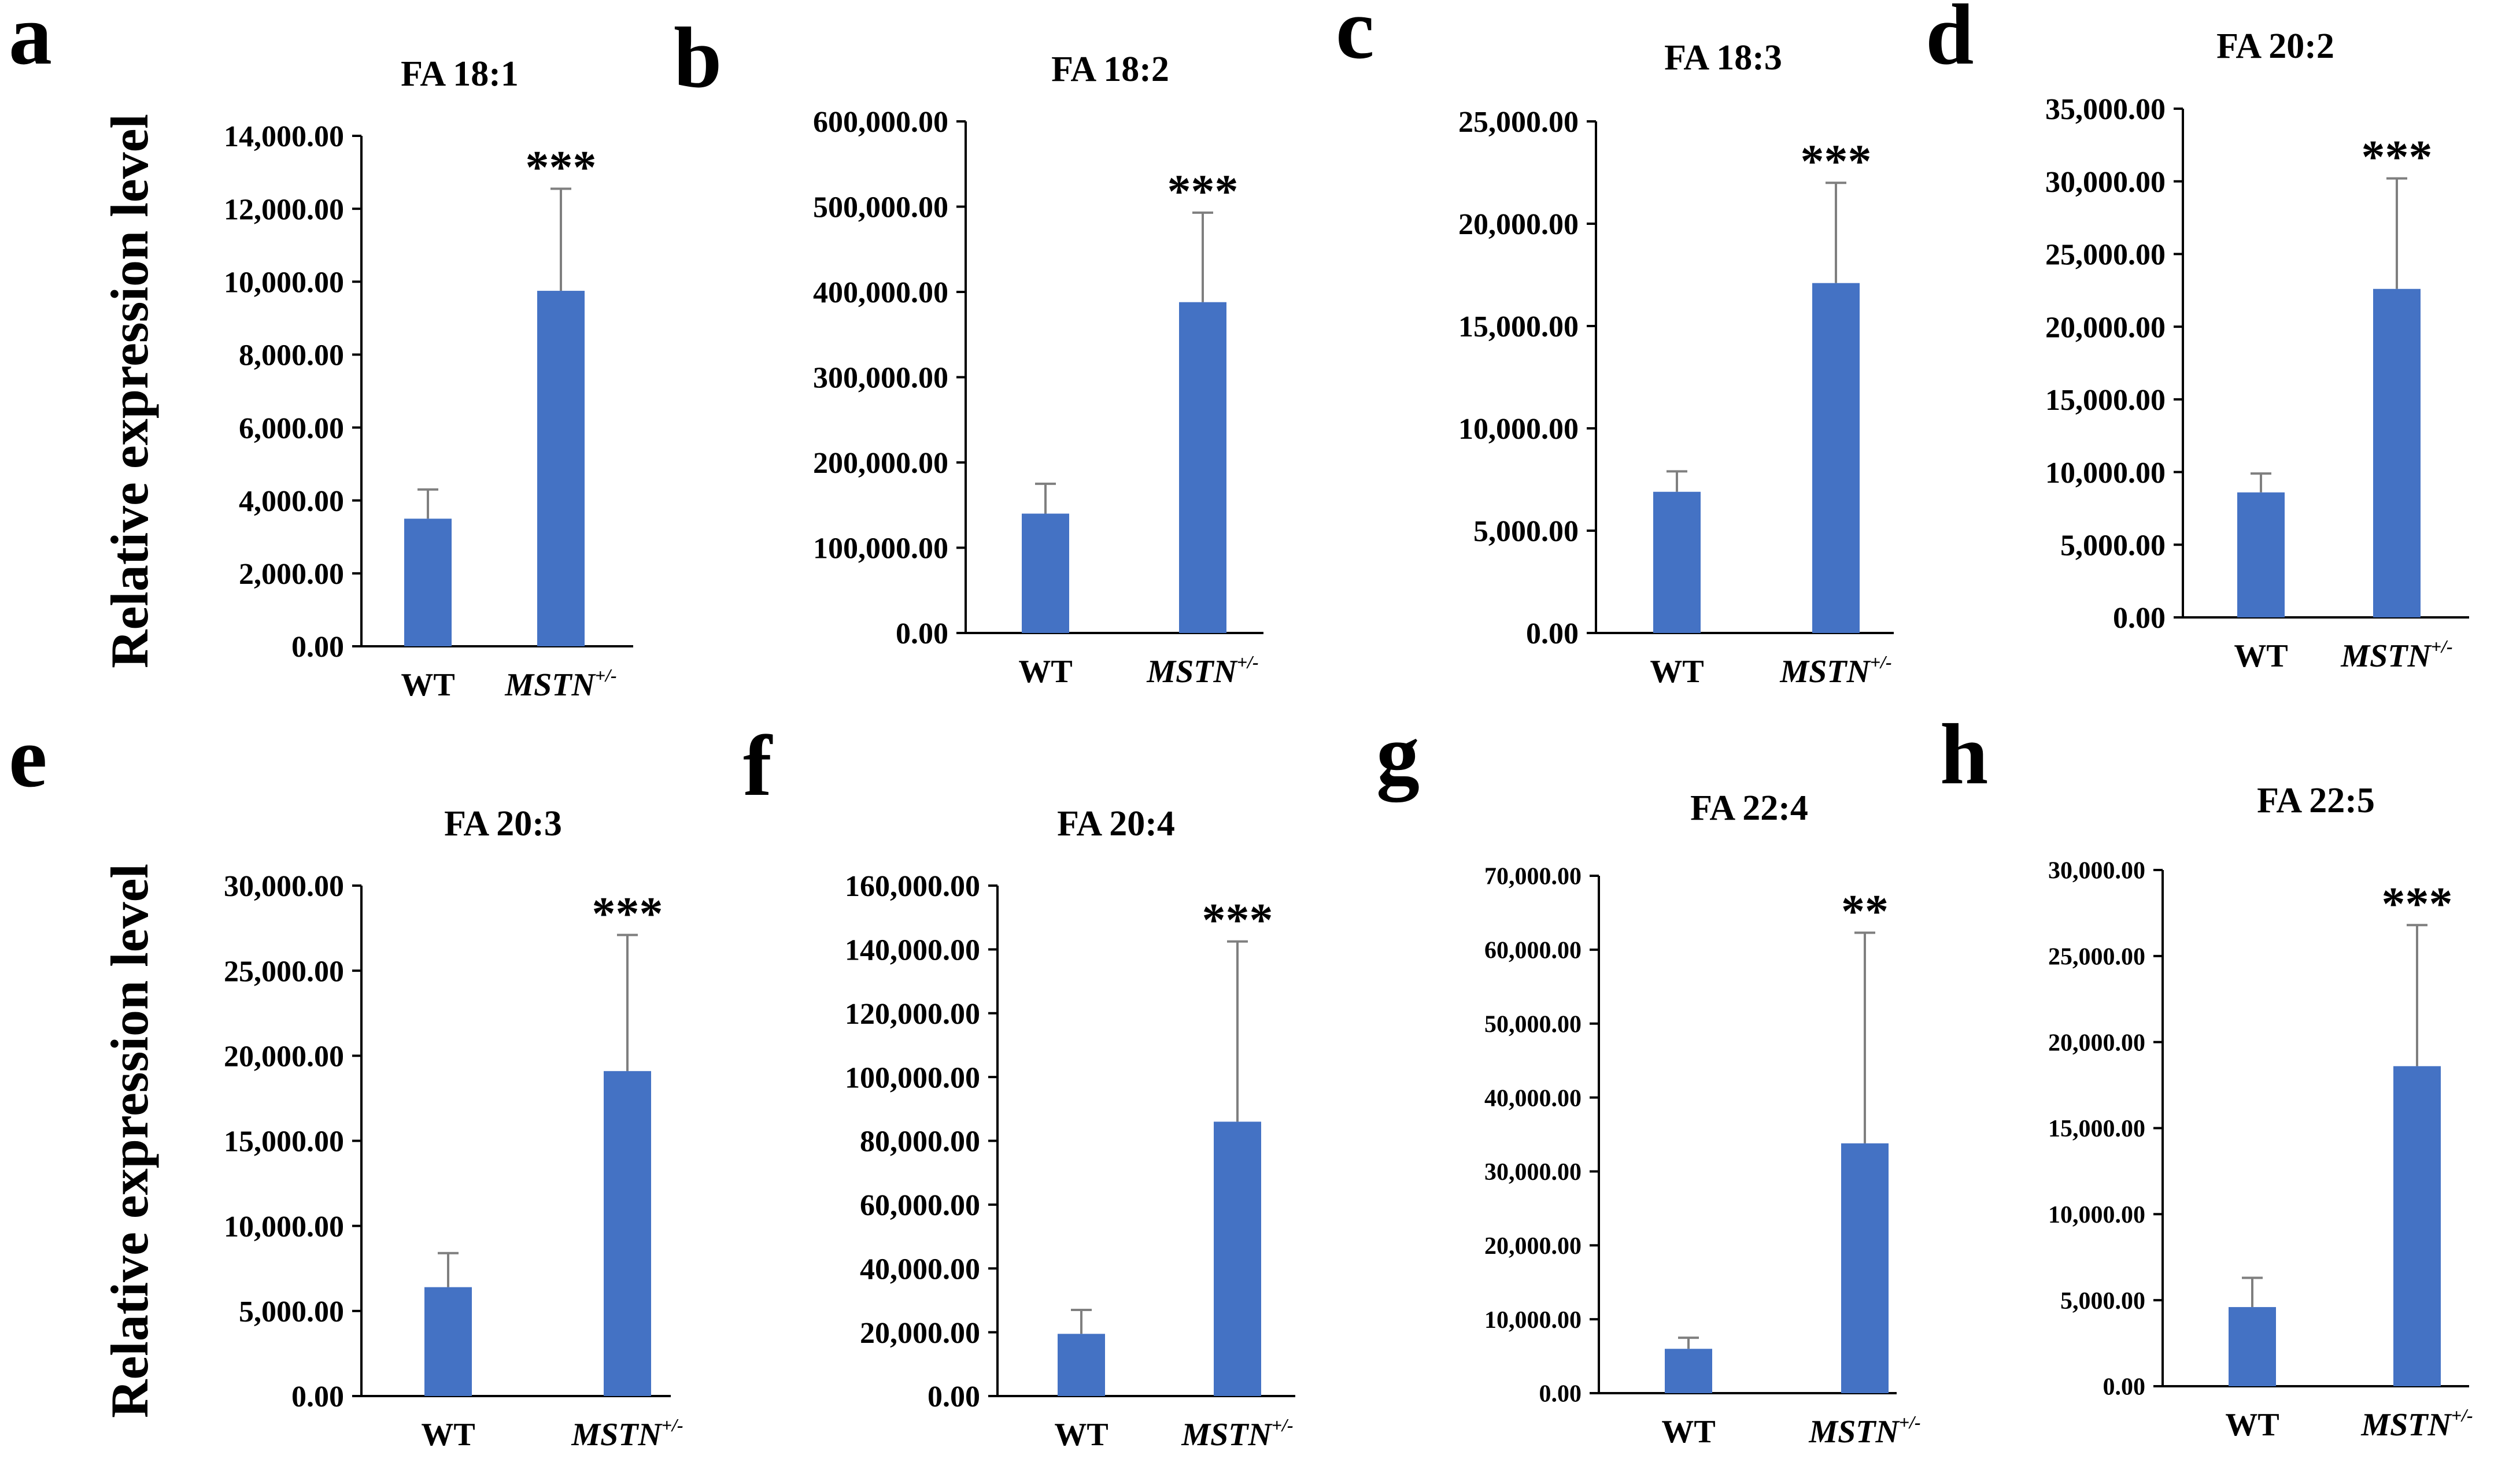  Describe the element at coordinates (1964, 754) in the screenshot. I see `panel-letter: h` at that location.